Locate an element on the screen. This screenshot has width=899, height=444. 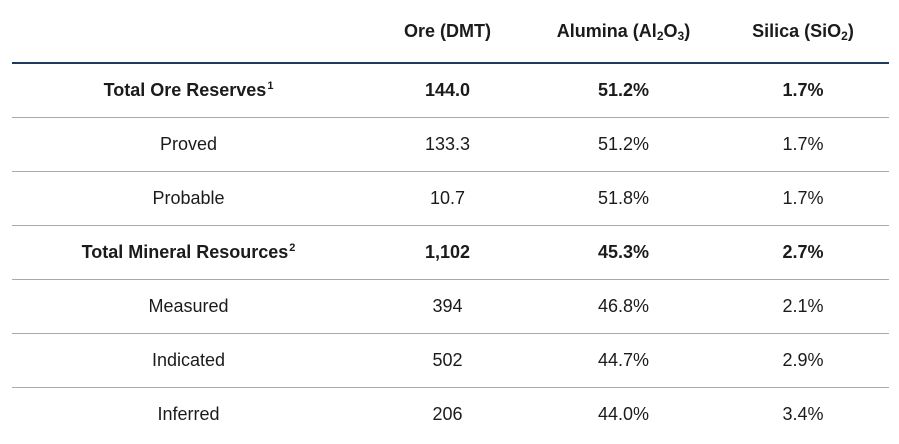
row-label-text: Total Mineral Resources is located at coordinates (185, 252).